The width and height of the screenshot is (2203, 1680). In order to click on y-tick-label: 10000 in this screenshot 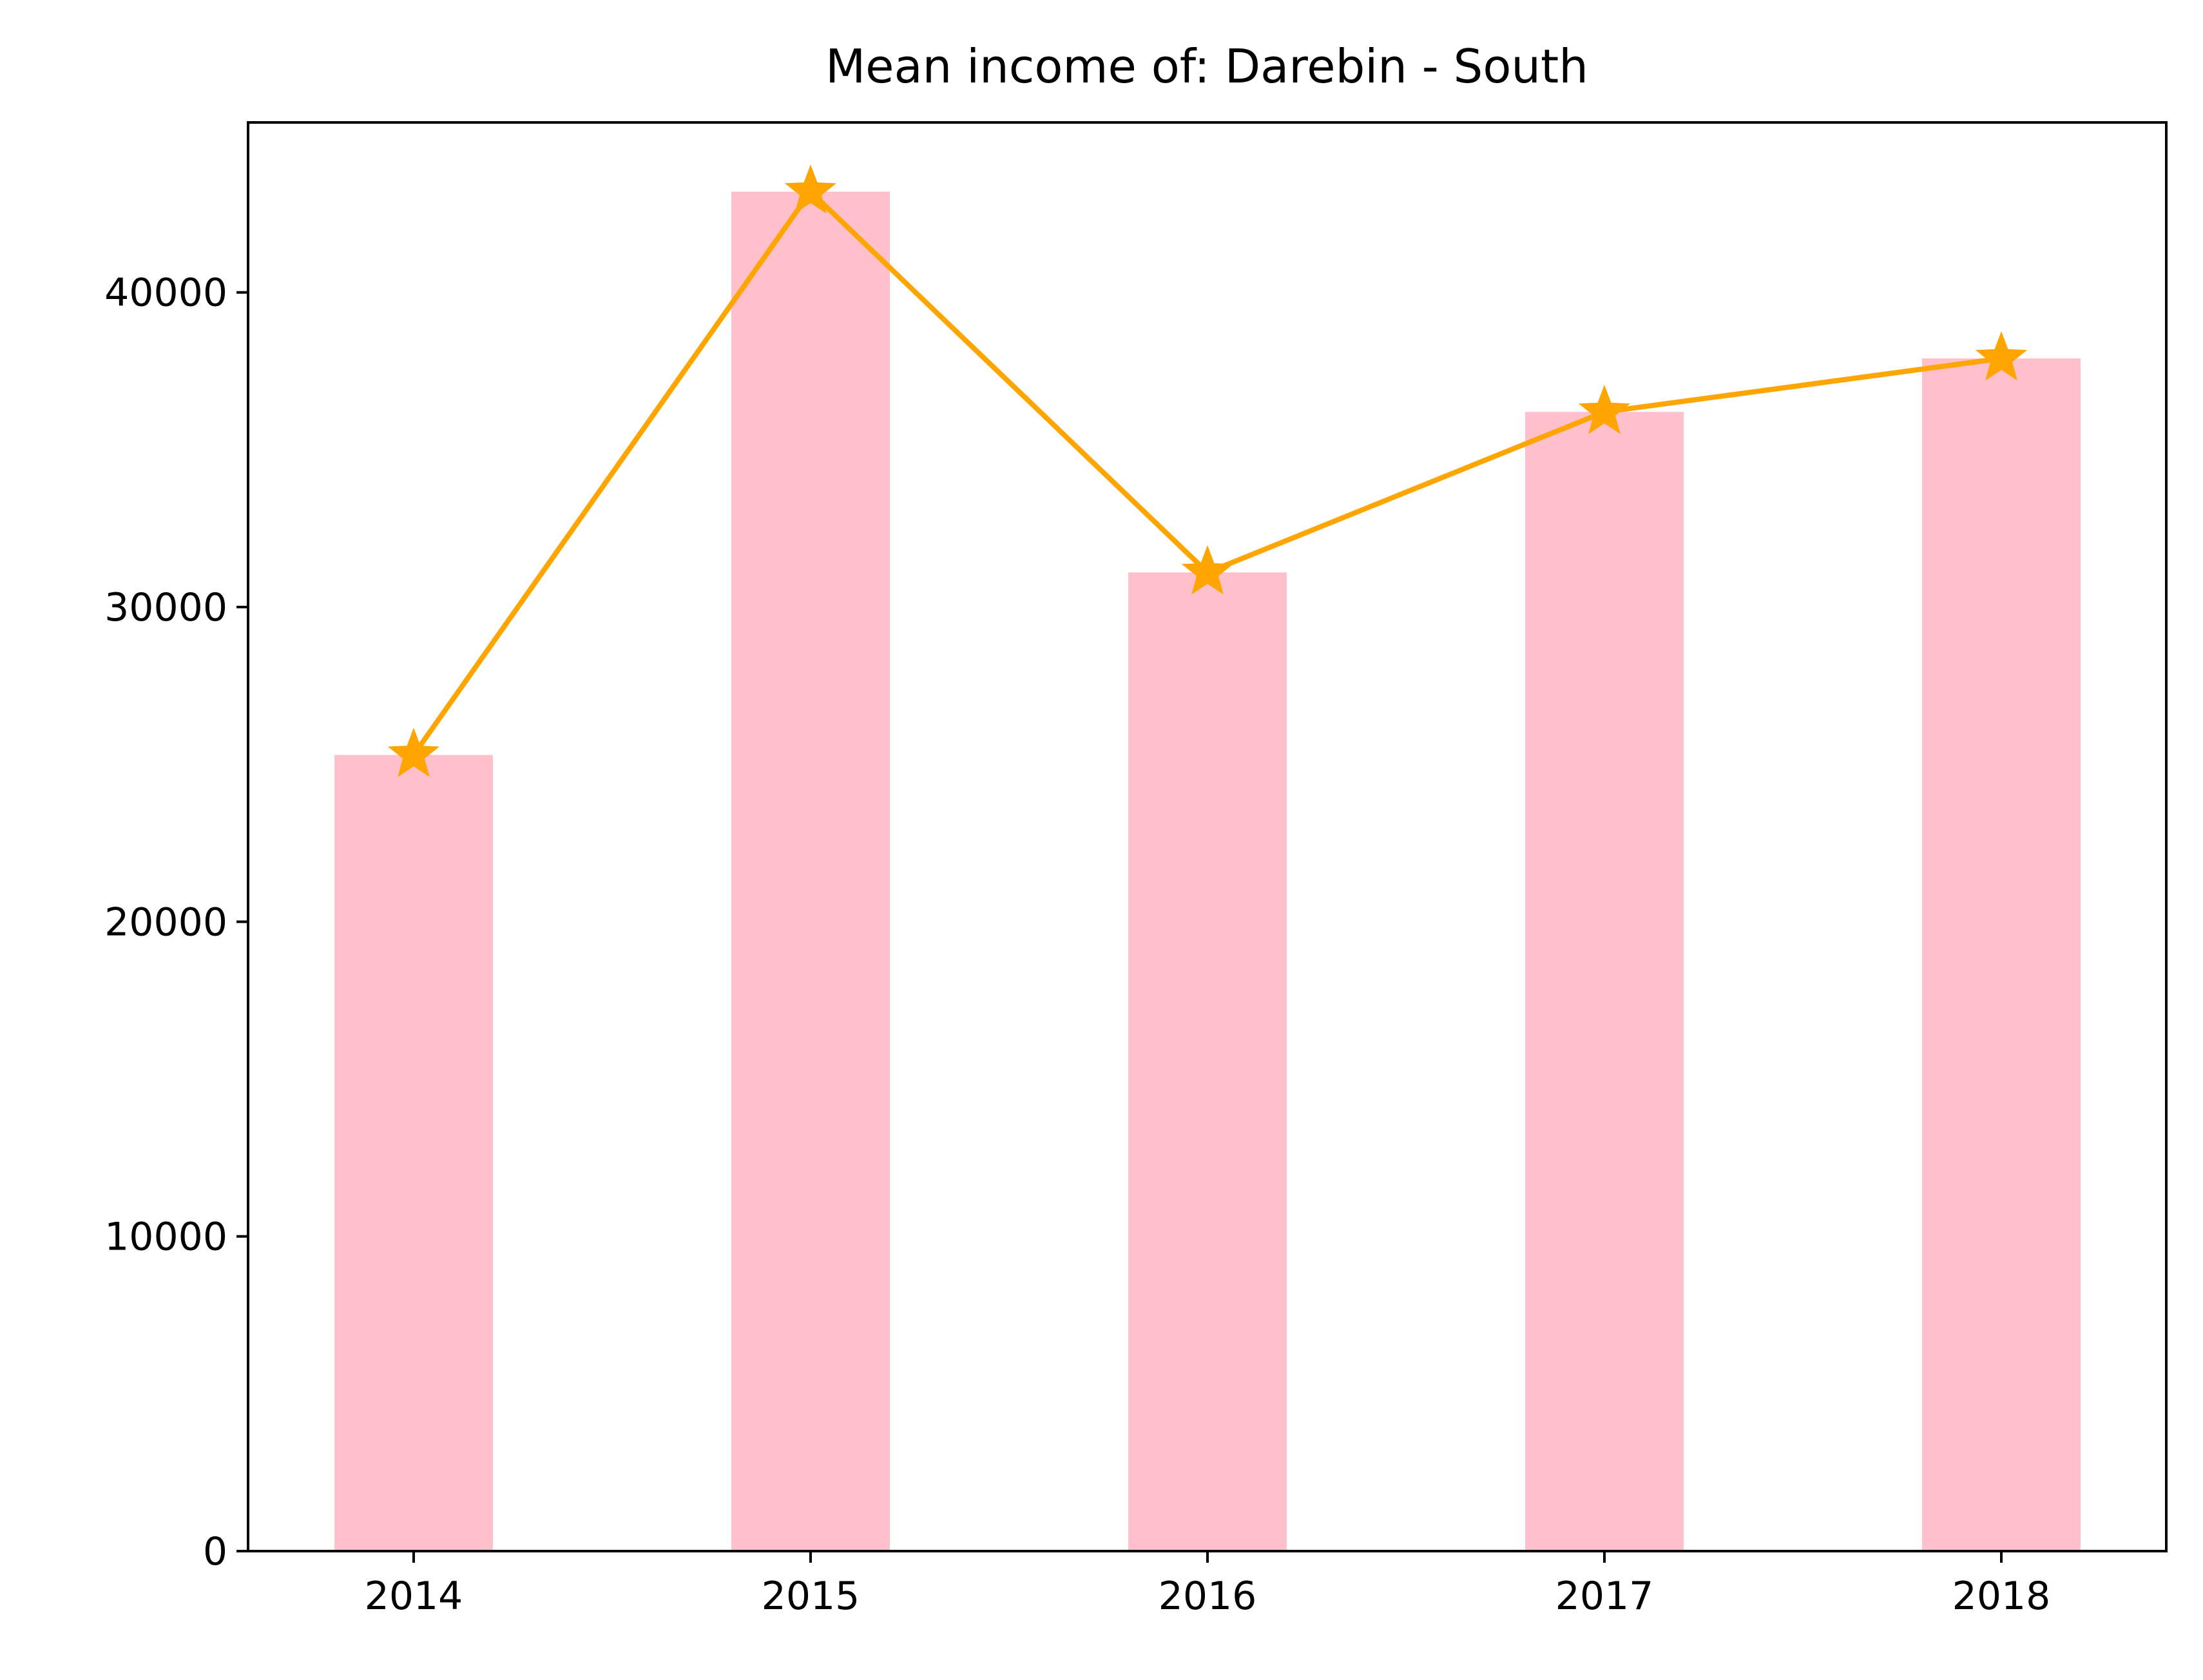, I will do `click(165, 1238)`.